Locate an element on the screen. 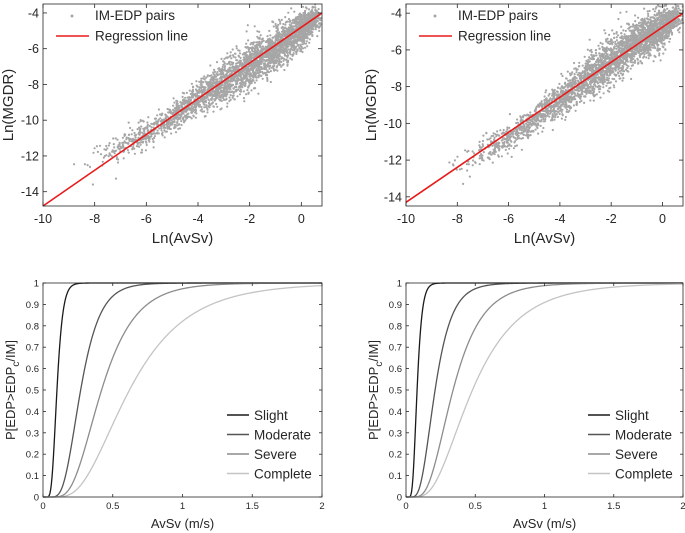 The image size is (685, 533). y-tick-label: -12 is located at coordinates (30, 156).